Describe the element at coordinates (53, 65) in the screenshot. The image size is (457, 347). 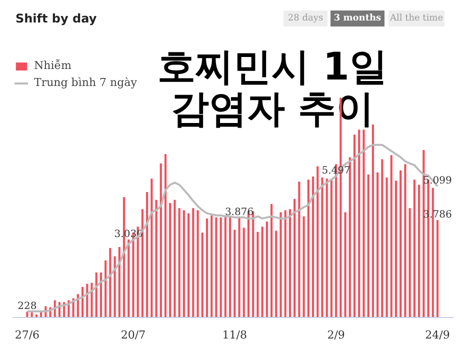
I see `legend-label: Nhiễm` at that location.